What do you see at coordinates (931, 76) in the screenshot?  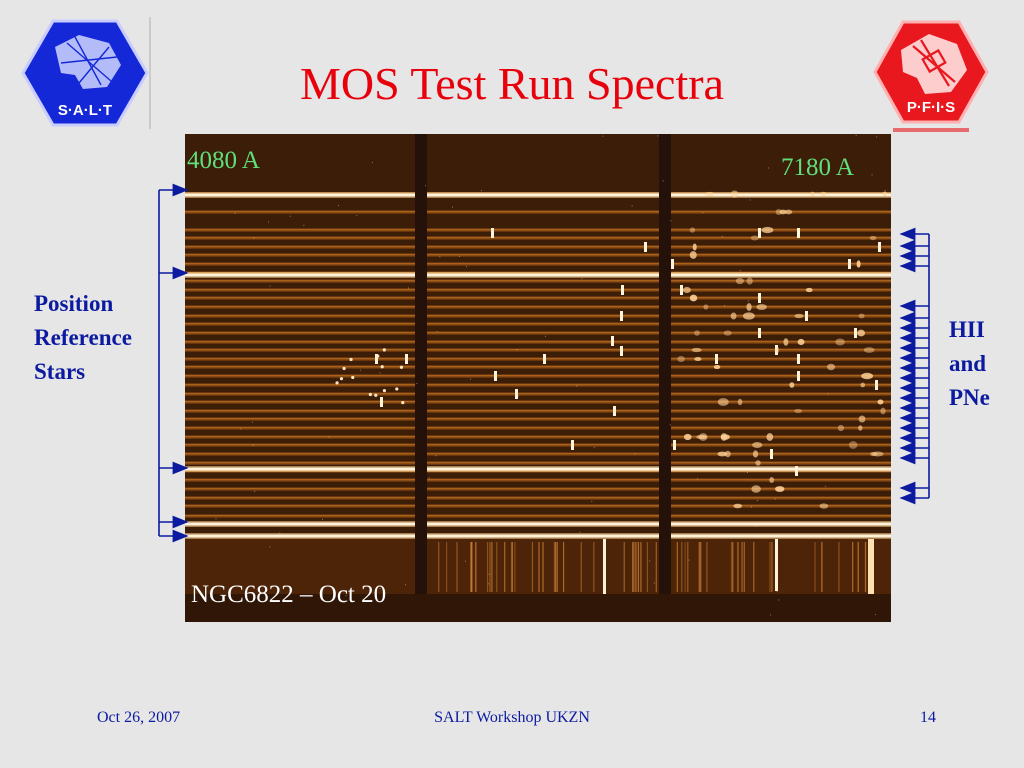 I see `pfis-logo-icon: P·F·I·S` at bounding box center [931, 76].